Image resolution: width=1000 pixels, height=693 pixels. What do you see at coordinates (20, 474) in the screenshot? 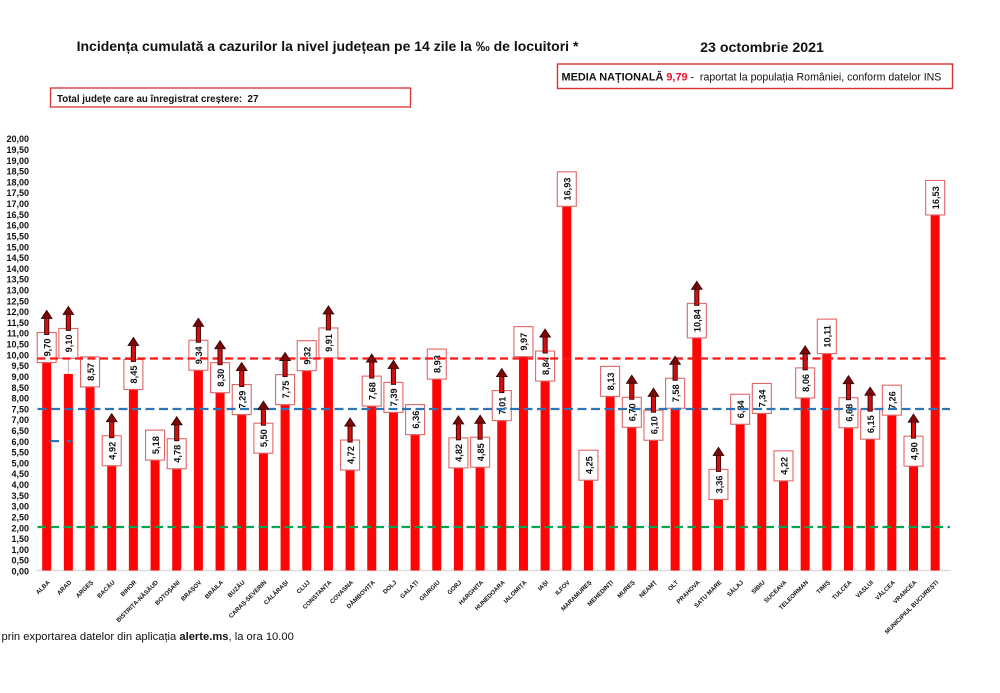
I see `svg-text: 4,50` at bounding box center [20, 474].